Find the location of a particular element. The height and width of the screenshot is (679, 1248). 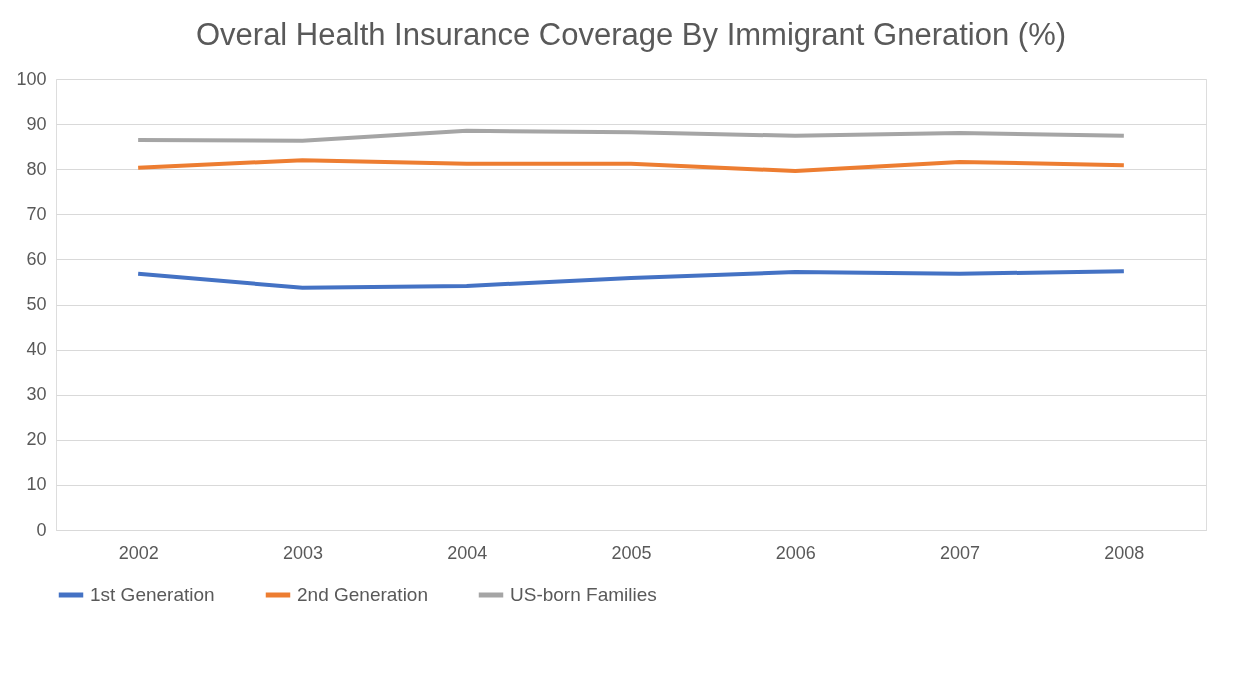

x-tick-label: 2005 is located at coordinates (631, 552).